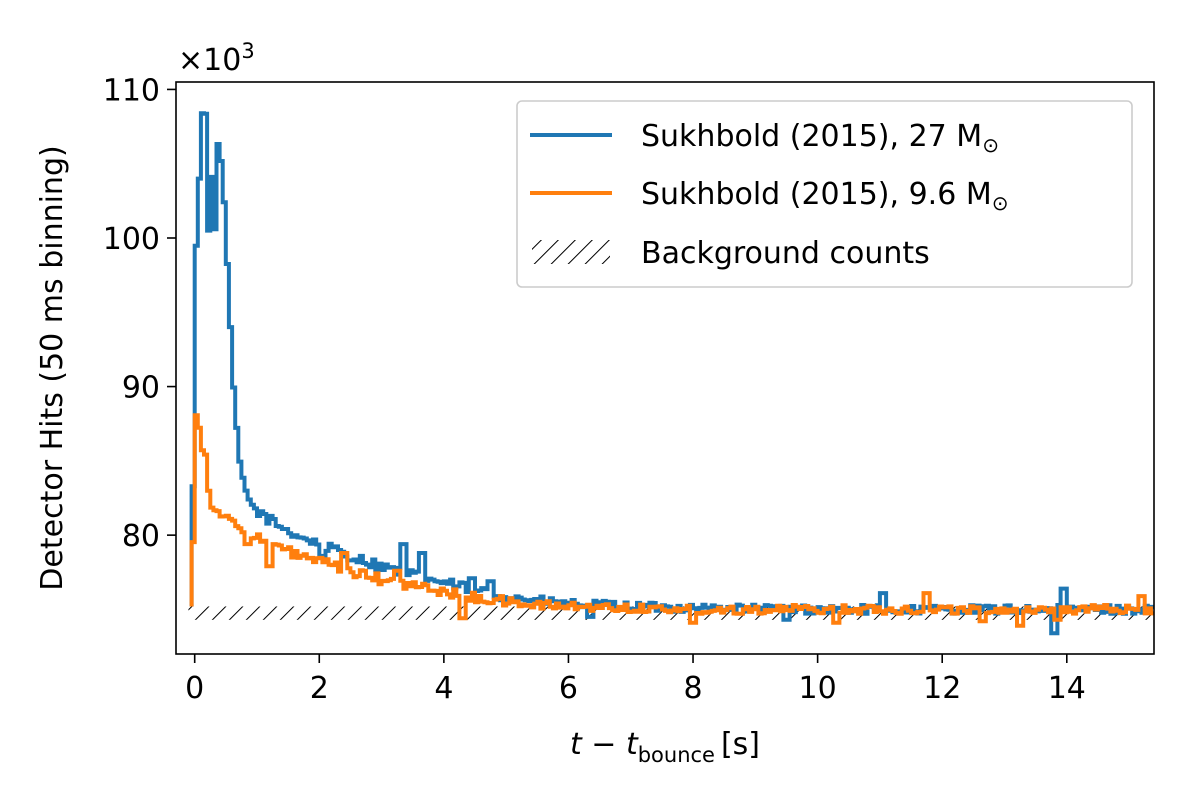 The width and height of the screenshot is (1200, 800). I want to click on y-axis-multiplier-exponent: 3, so click(247, 51).